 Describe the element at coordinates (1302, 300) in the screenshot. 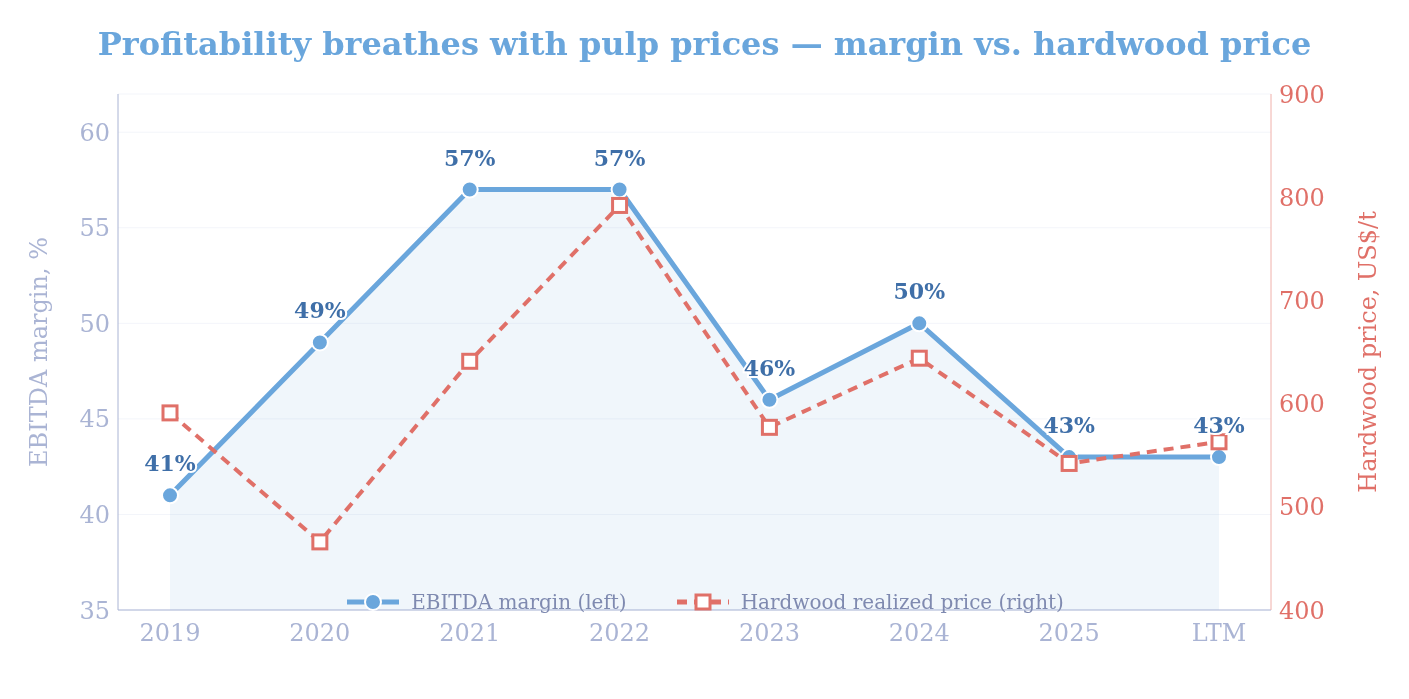

I see `y2-tick-label: 700` at that location.